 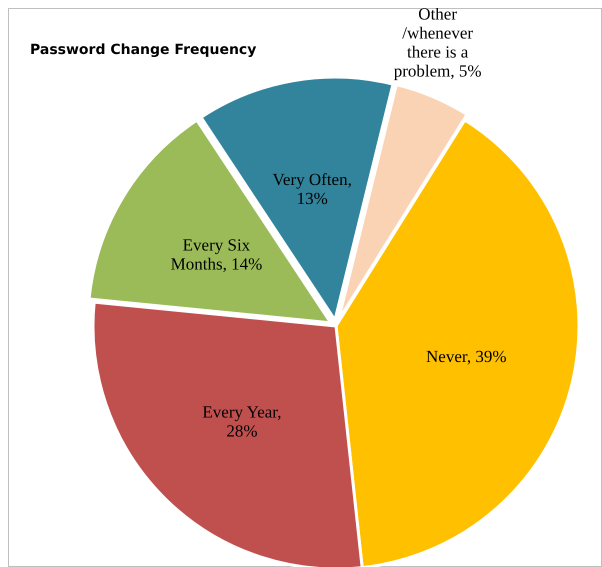 I want to click on slice-label: Never, 39%, so click(x=466, y=356).